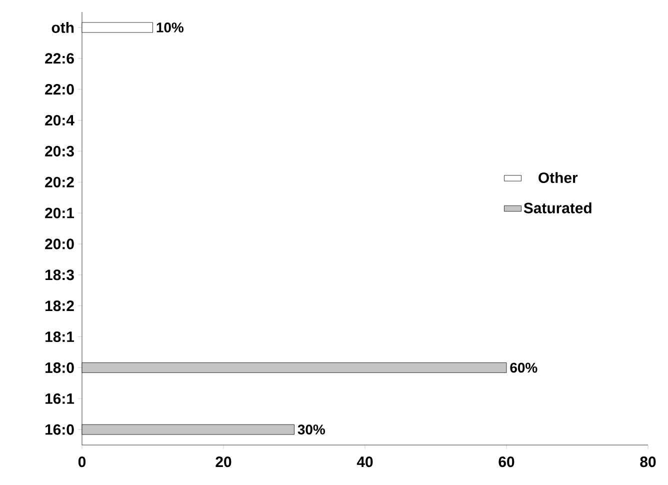 This screenshot has height=485, width=668. Describe the element at coordinates (63, 27) in the screenshot. I see `y-tick-label: oth` at that location.